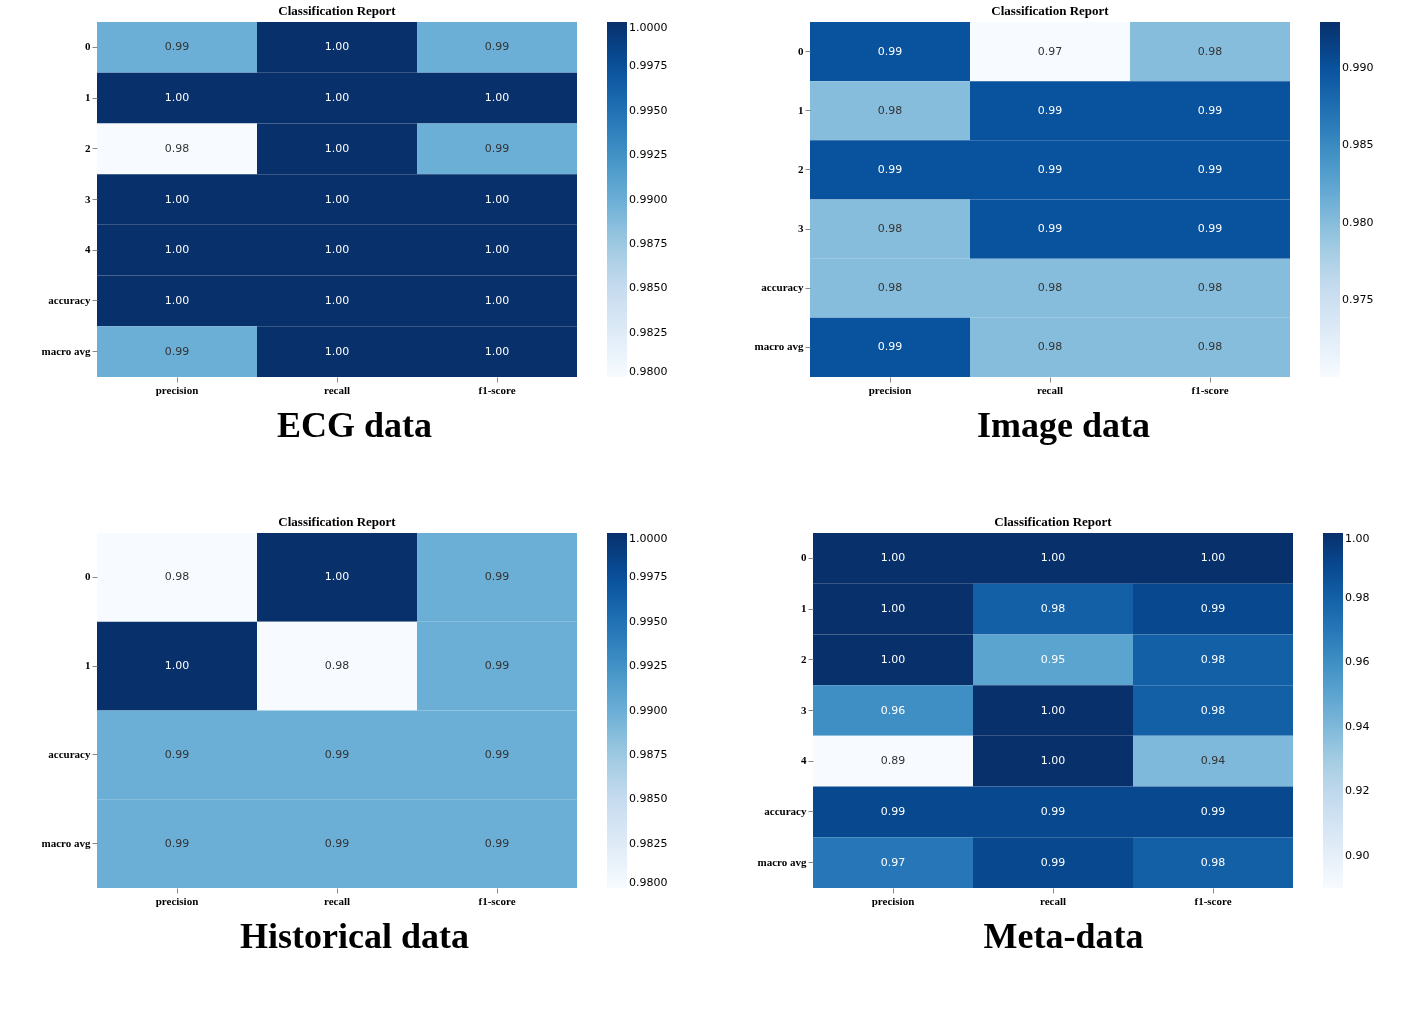 The width and height of the screenshot is (1418, 1022). Describe the element at coordinates (893, 862) in the screenshot. I see `data-label: 0.97` at that location.